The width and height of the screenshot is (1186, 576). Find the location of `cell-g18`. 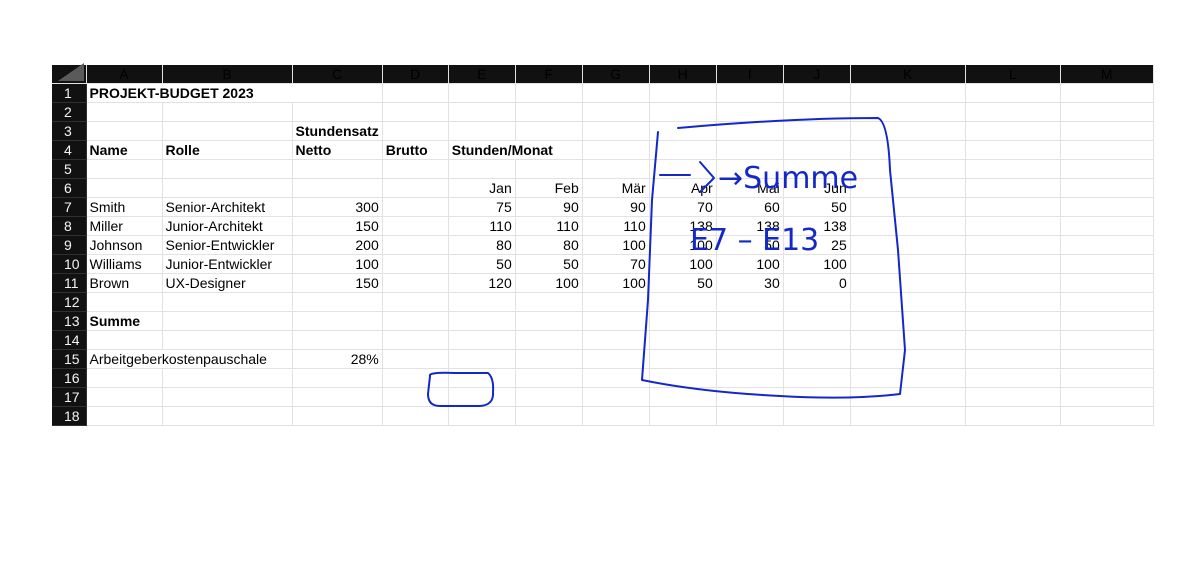

cell-g18 is located at coordinates (616, 416).